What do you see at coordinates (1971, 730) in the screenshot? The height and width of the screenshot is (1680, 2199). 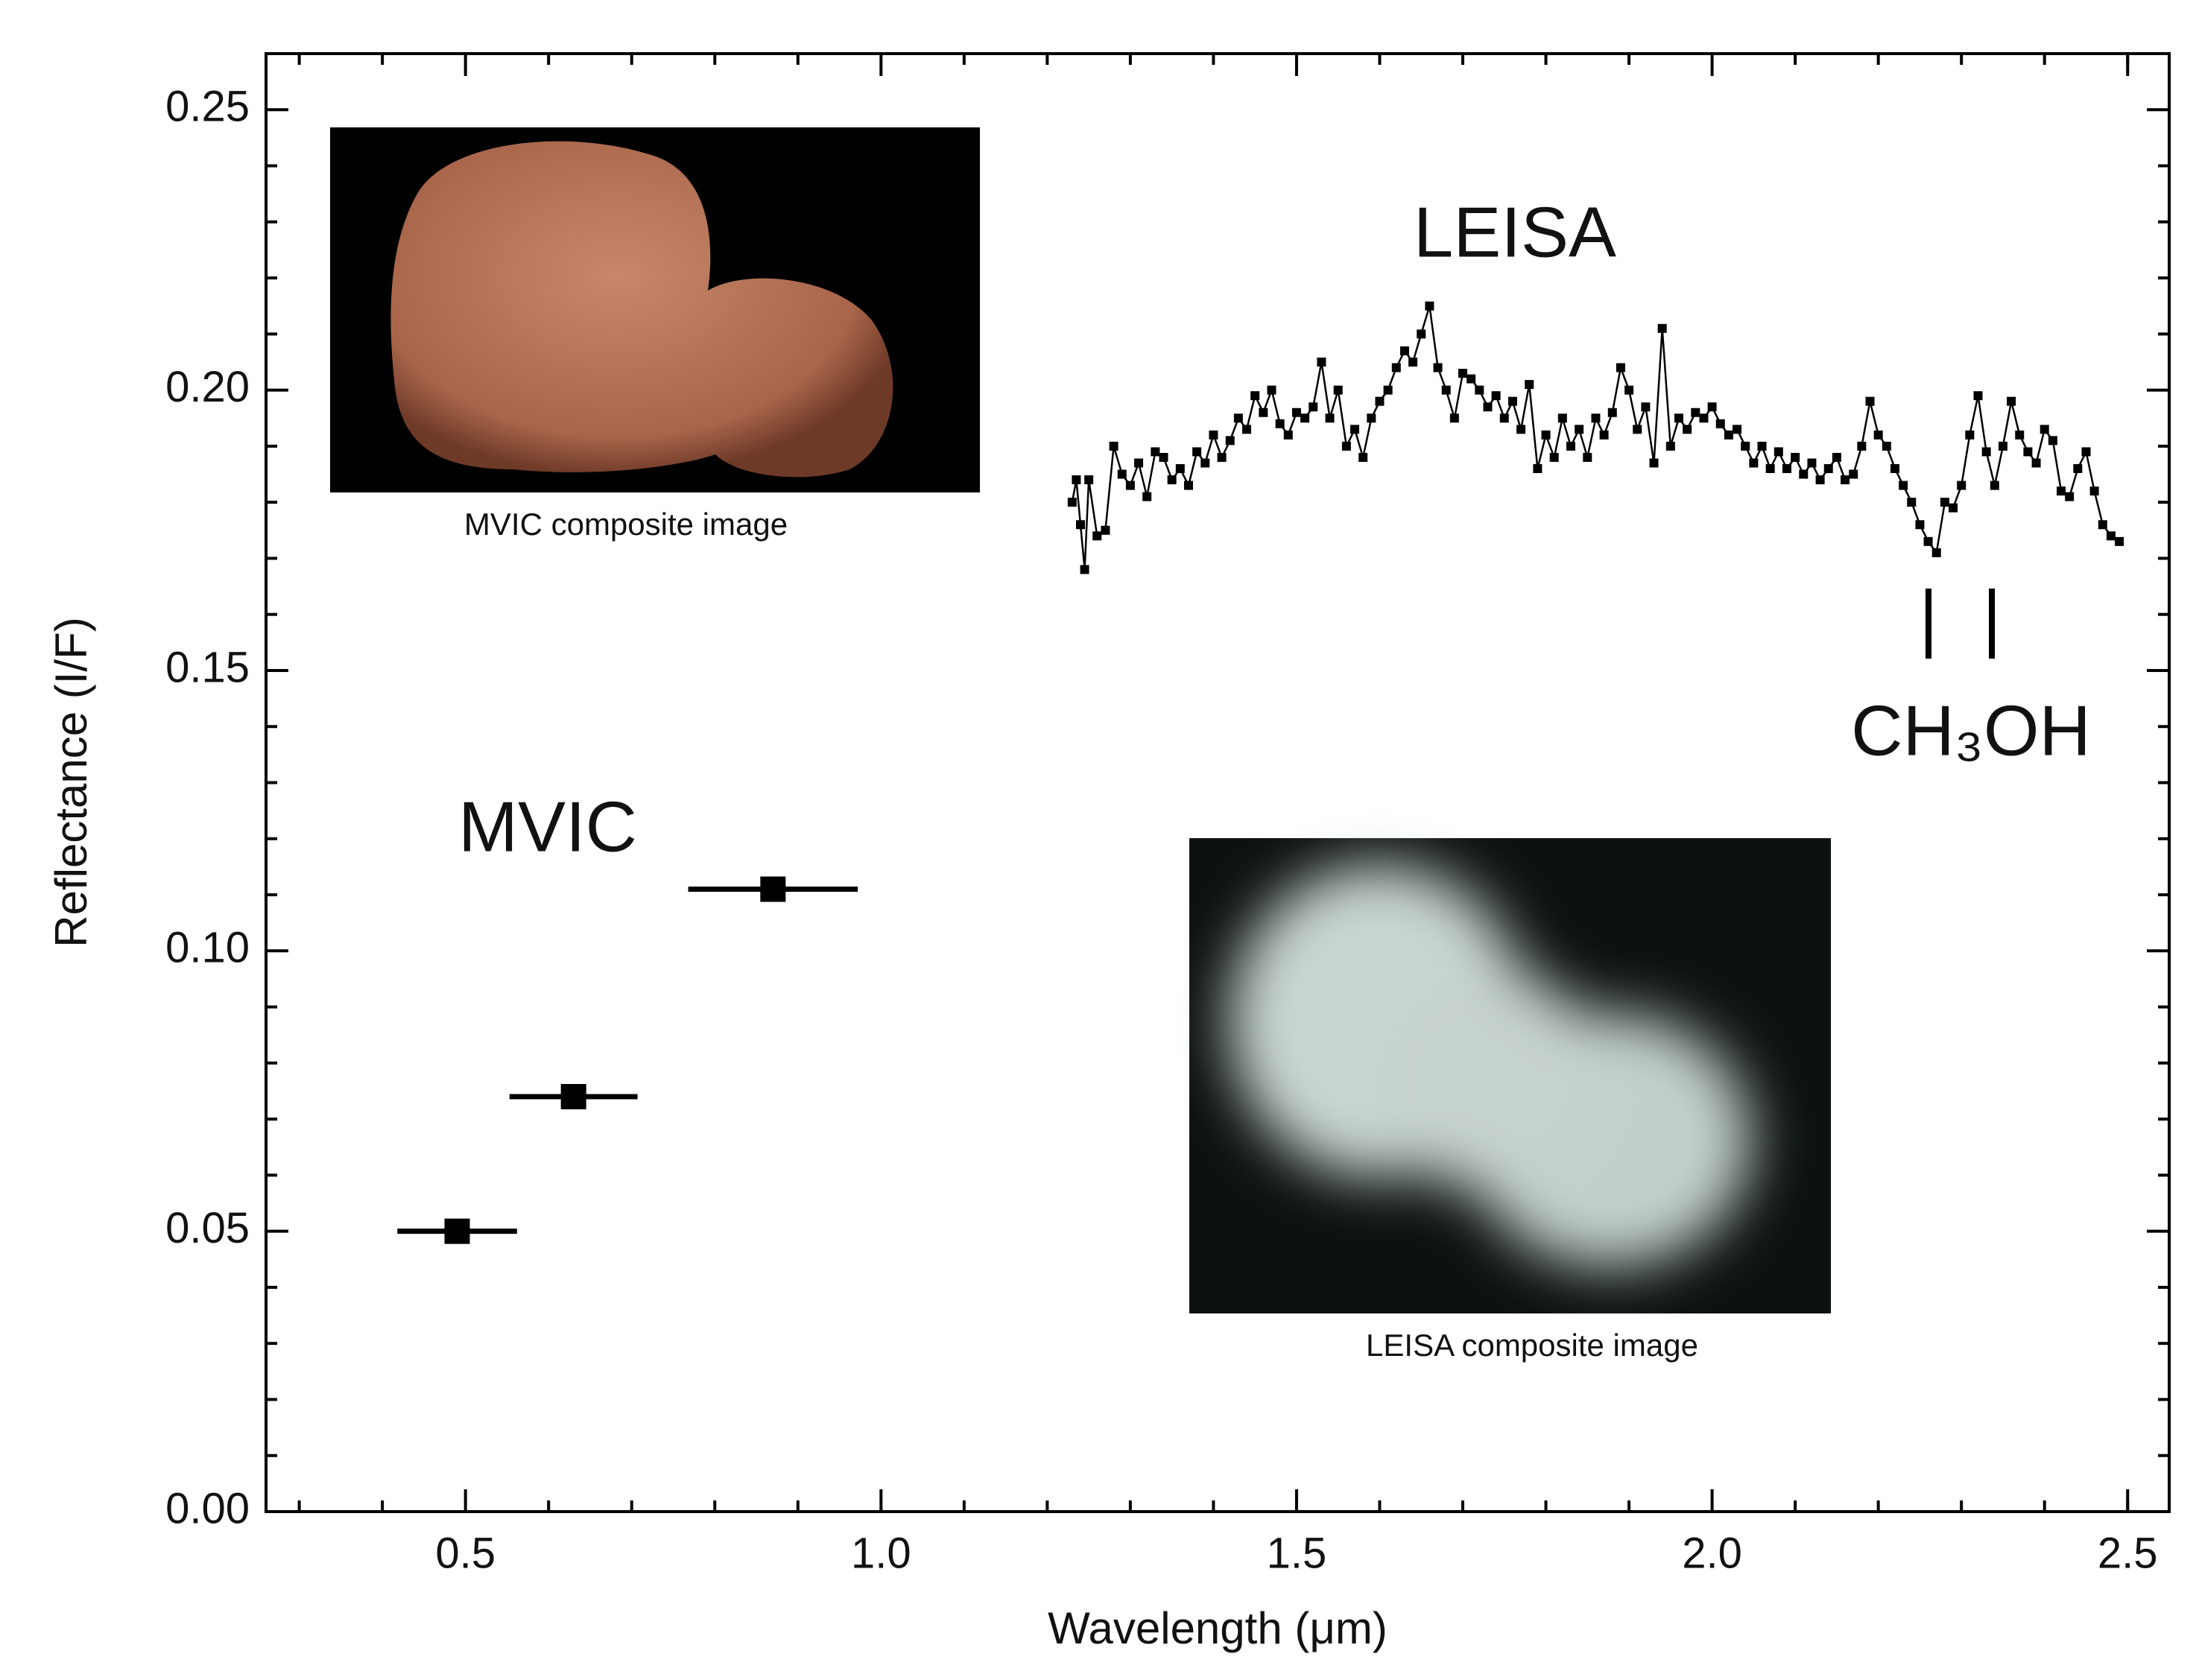 I see `annotation: CH₃OH` at bounding box center [1971, 730].